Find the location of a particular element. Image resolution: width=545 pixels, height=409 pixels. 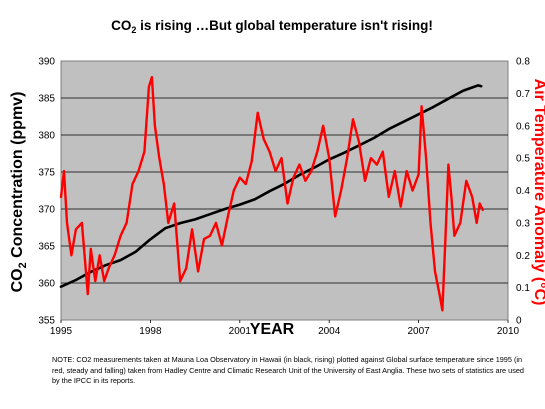

y-left-tick-label: 360 is located at coordinates (46, 284).